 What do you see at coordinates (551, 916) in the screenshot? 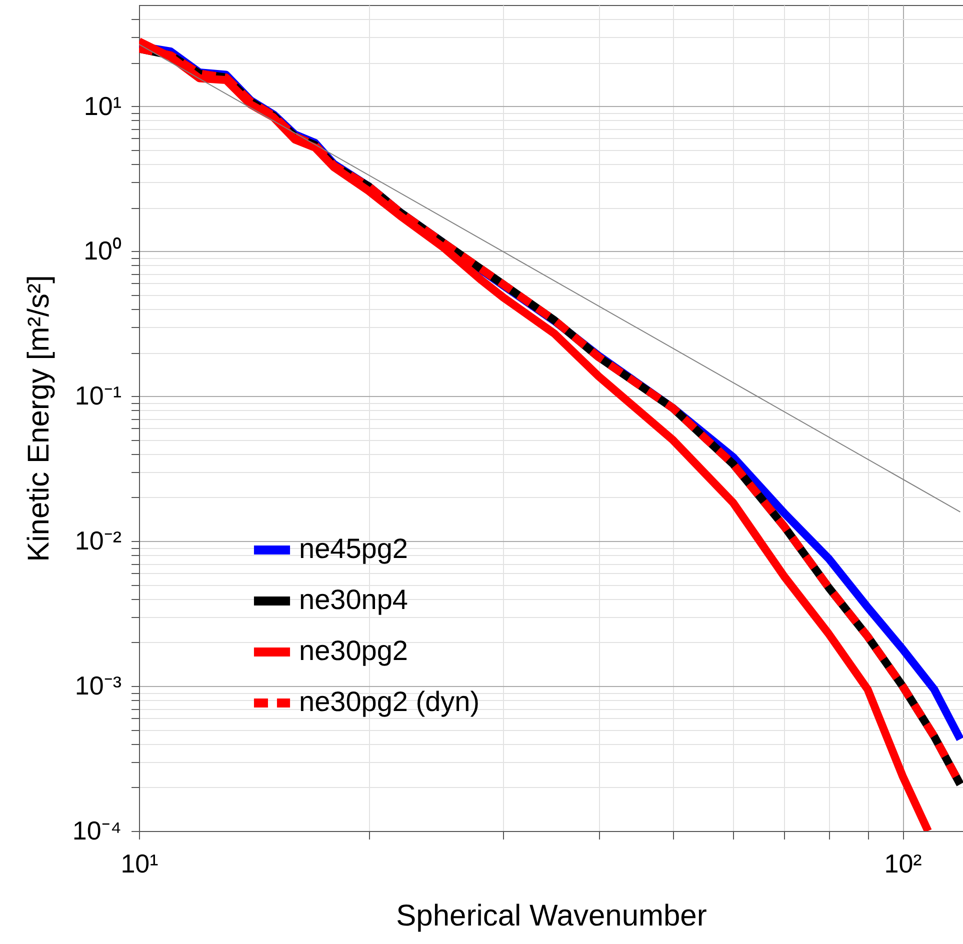
I see `x-axis-title: Spherical Wavenumber` at bounding box center [551, 916].